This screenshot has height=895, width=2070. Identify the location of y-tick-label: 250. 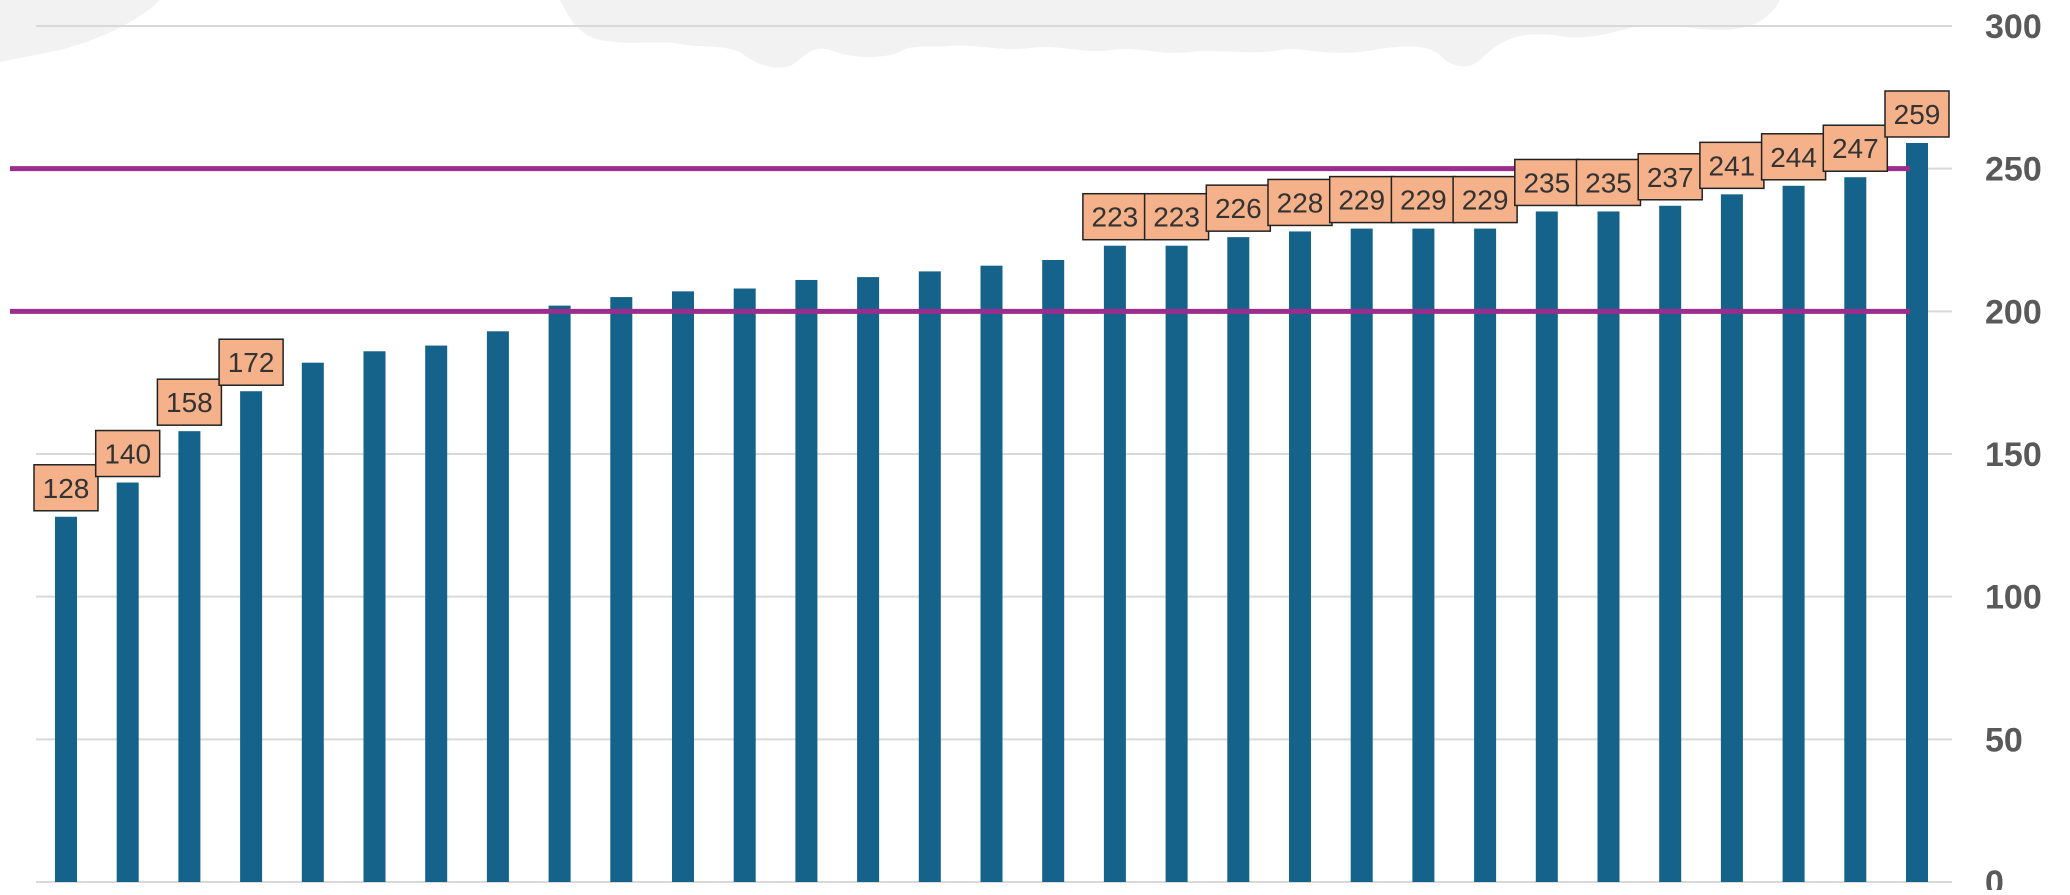
(2013, 170).